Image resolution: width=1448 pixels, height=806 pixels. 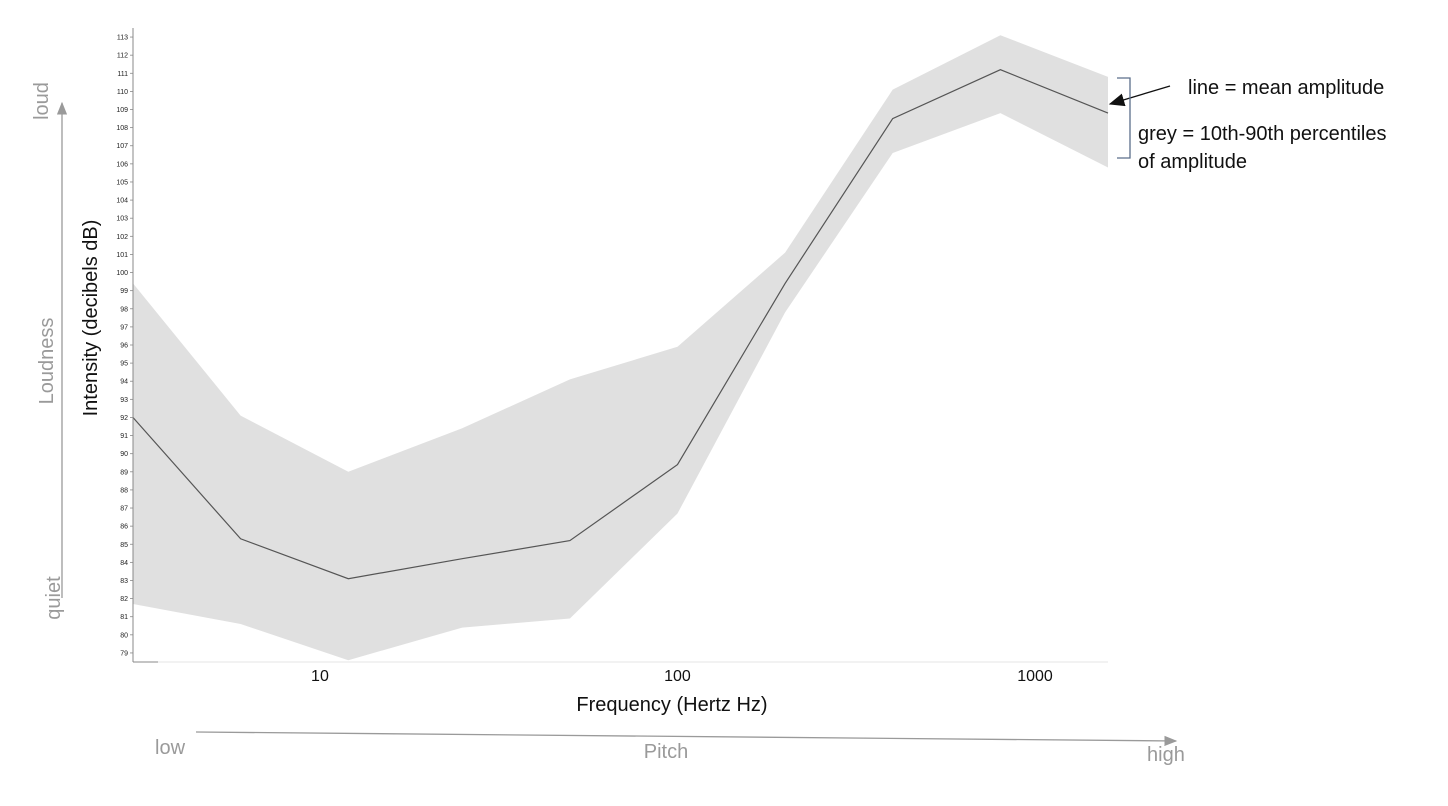 What do you see at coordinates (1124, 118) in the screenshot?
I see `band-bracket` at bounding box center [1124, 118].